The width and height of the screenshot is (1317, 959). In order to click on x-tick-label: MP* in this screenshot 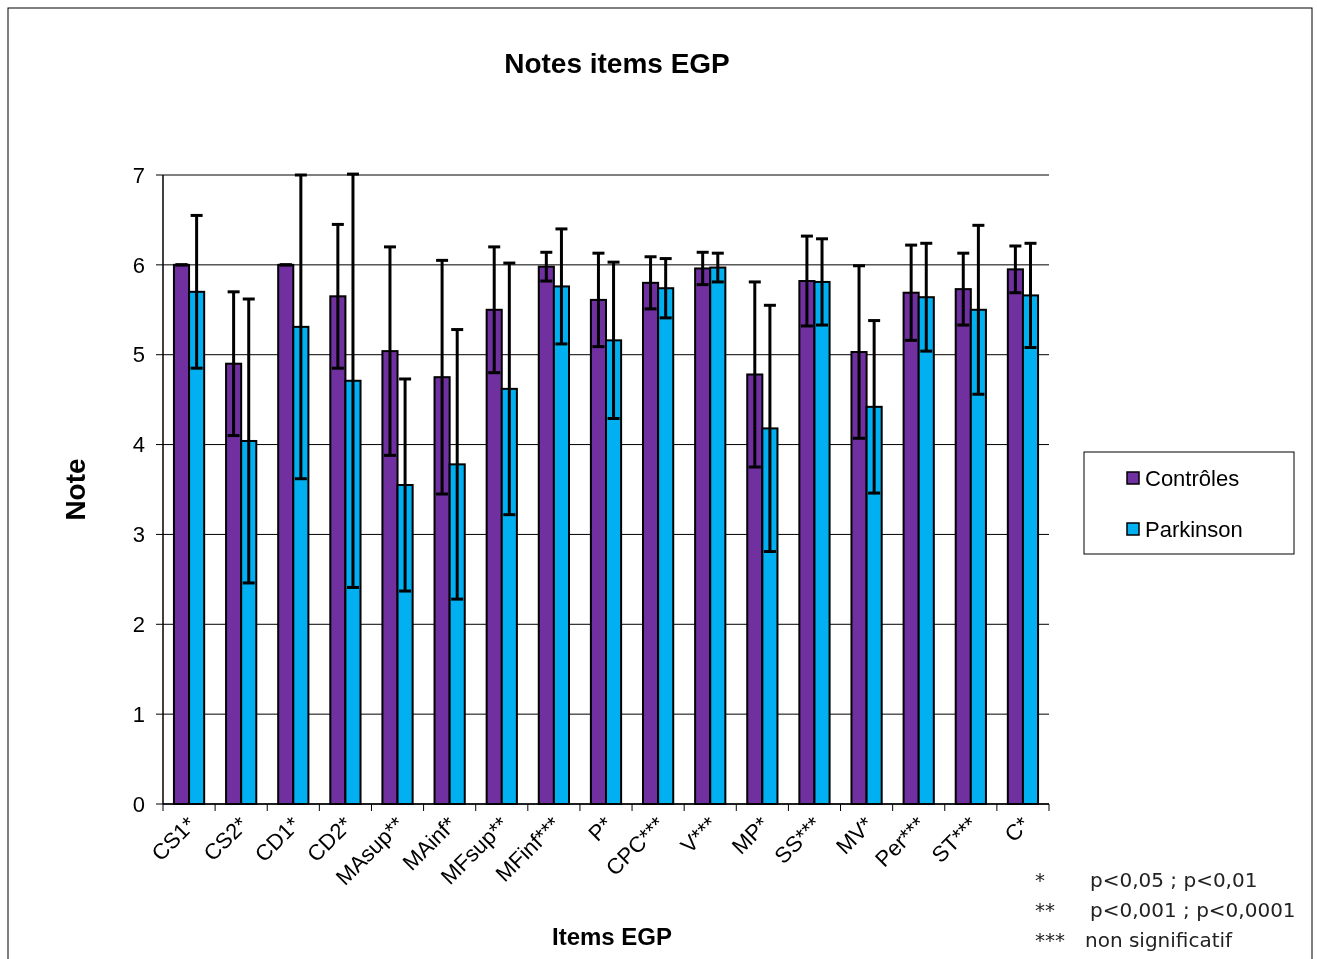, I will do `click(750, 835)`.